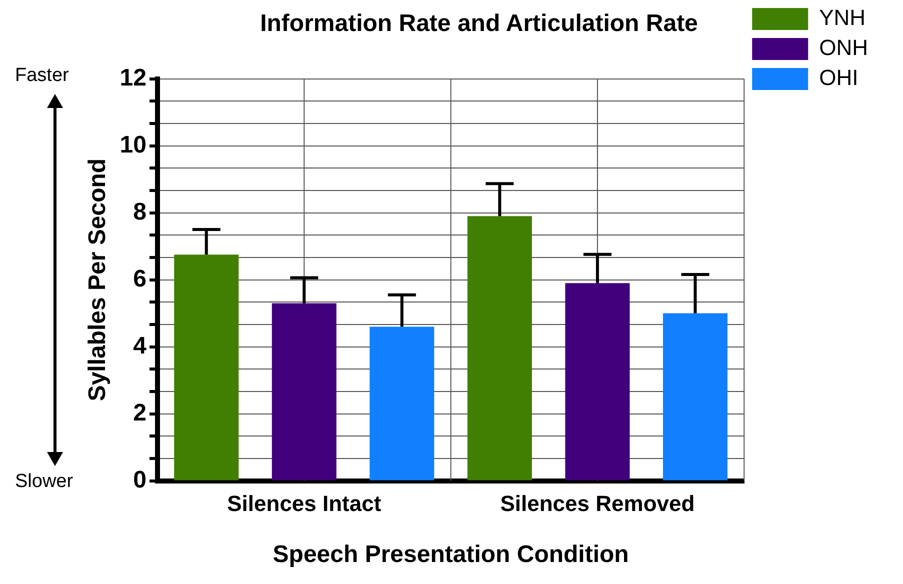 This screenshot has height=584, width=903. Describe the element at coordinates (139, 480) in the screenshot. I see `y-tick-label: 0` at that location.